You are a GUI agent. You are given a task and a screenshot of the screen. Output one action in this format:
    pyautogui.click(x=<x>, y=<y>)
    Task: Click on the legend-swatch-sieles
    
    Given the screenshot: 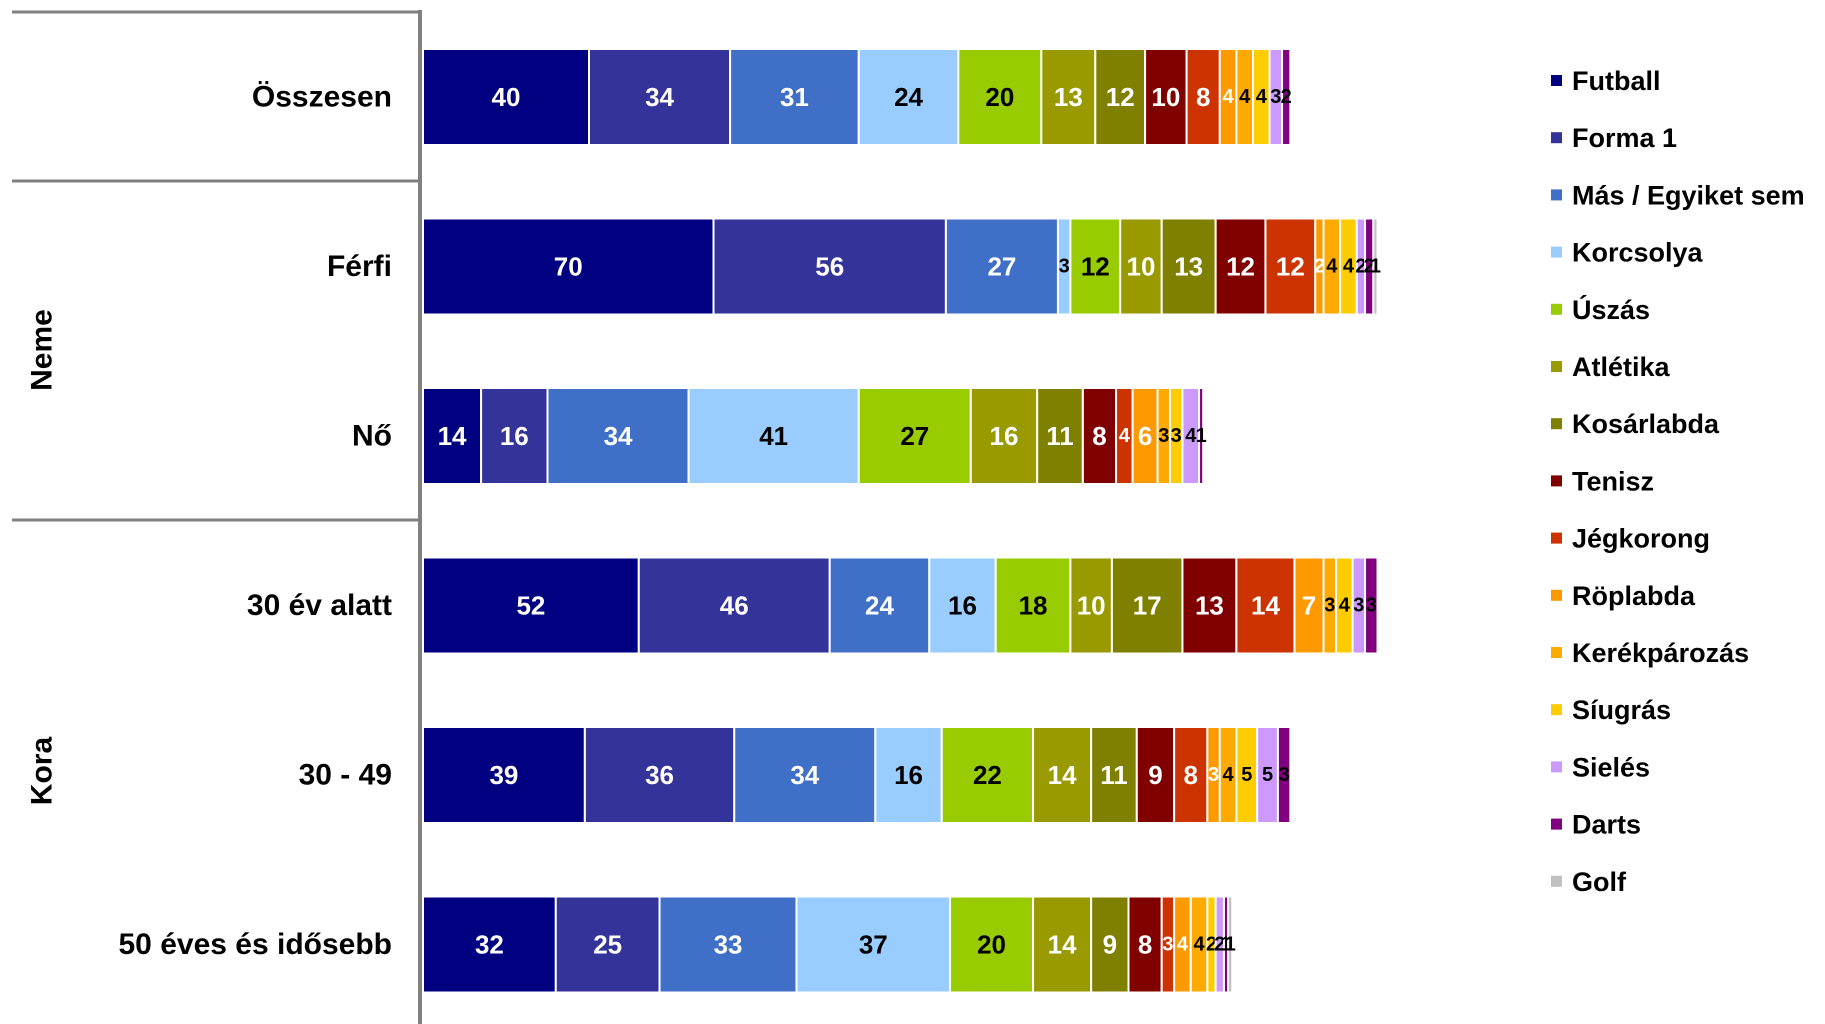 What is the action you would take?
    pyautogui.click(x=1556, y=767)
    